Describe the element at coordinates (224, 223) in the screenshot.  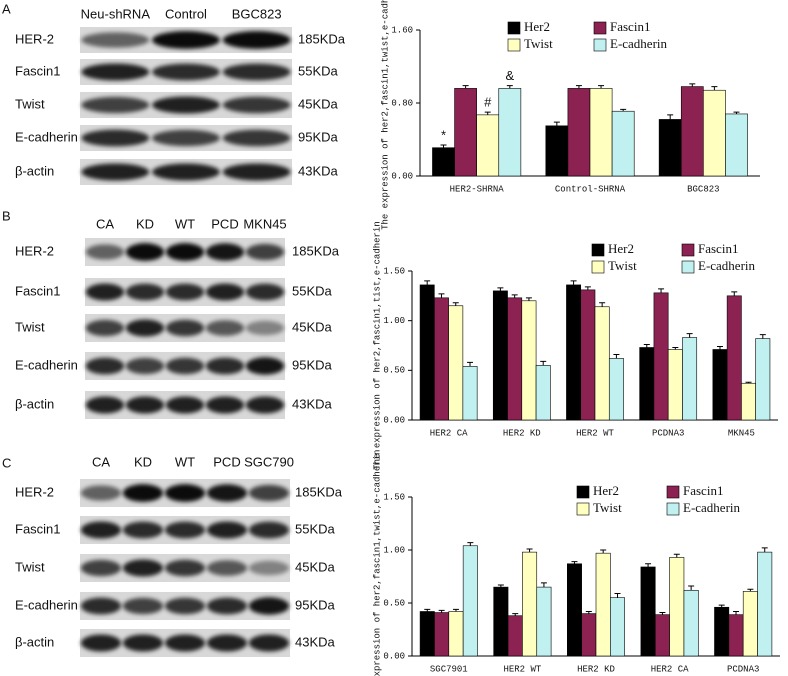
I see `lane-label: PCD` at that location.